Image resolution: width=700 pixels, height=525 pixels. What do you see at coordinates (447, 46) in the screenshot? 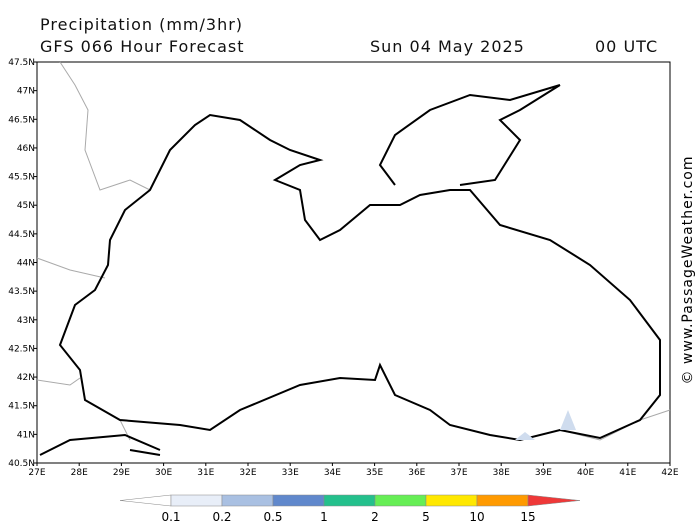
I see `date: Sun 04 May 2025` at bounding box center [447, 46].